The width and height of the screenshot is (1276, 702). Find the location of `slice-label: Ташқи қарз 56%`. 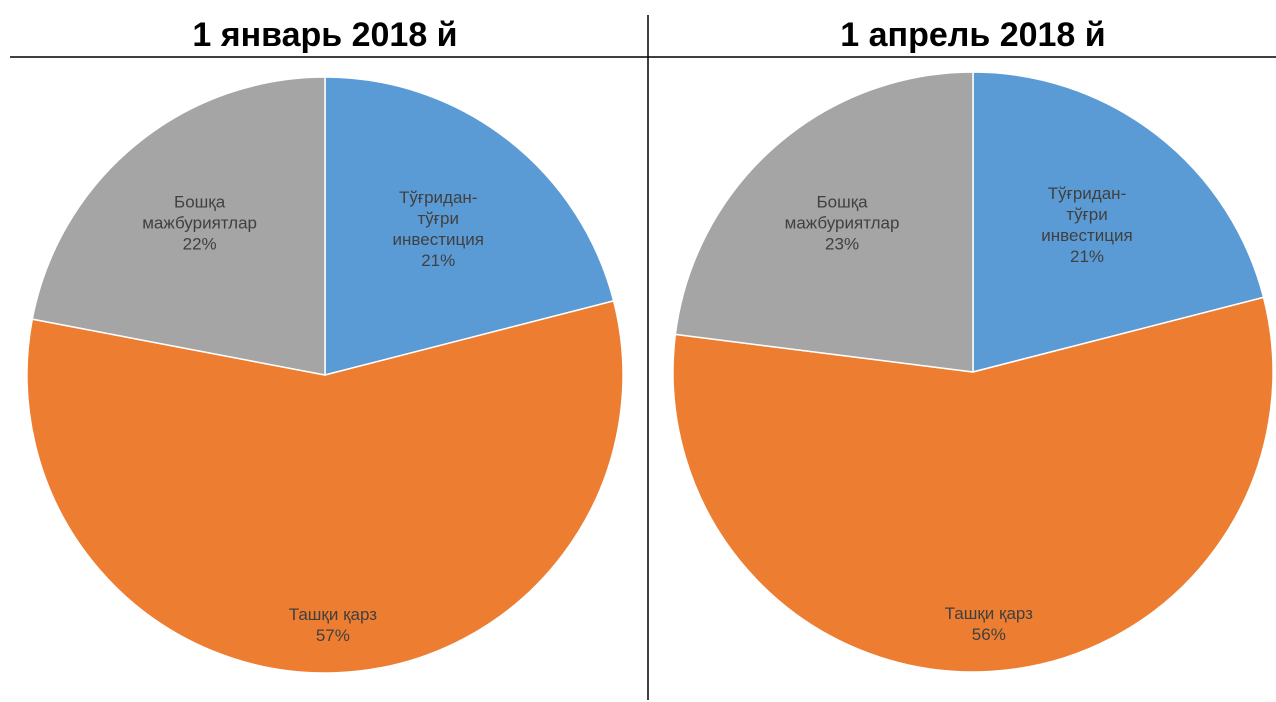

slice-label: Ташқи қарз 56% is located at coordinates (989, 624).